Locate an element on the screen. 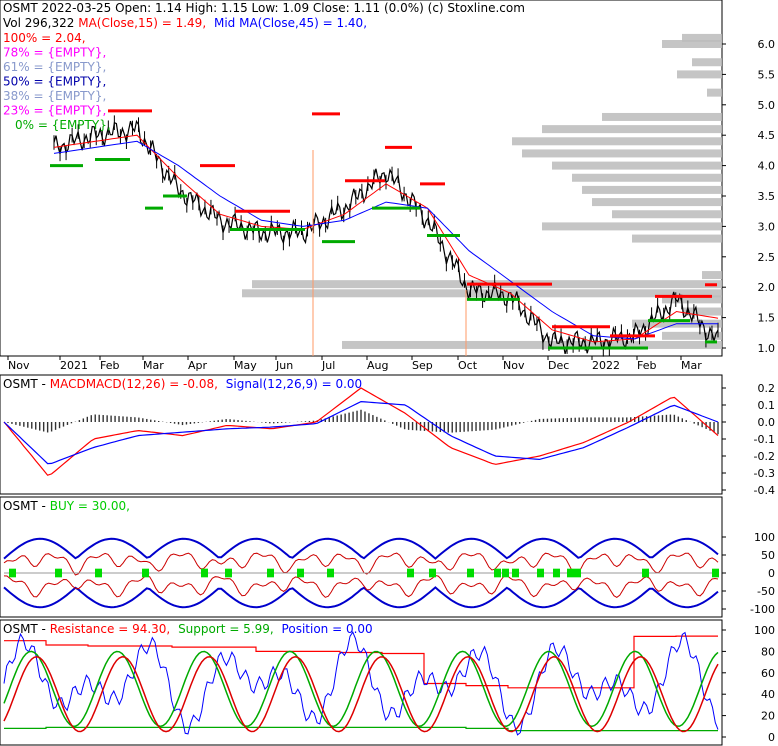 The width and height of the screenshot is (778, 746). ma15-label: MA(Close,15) = 1.49, is located at coordinates (142, 23).